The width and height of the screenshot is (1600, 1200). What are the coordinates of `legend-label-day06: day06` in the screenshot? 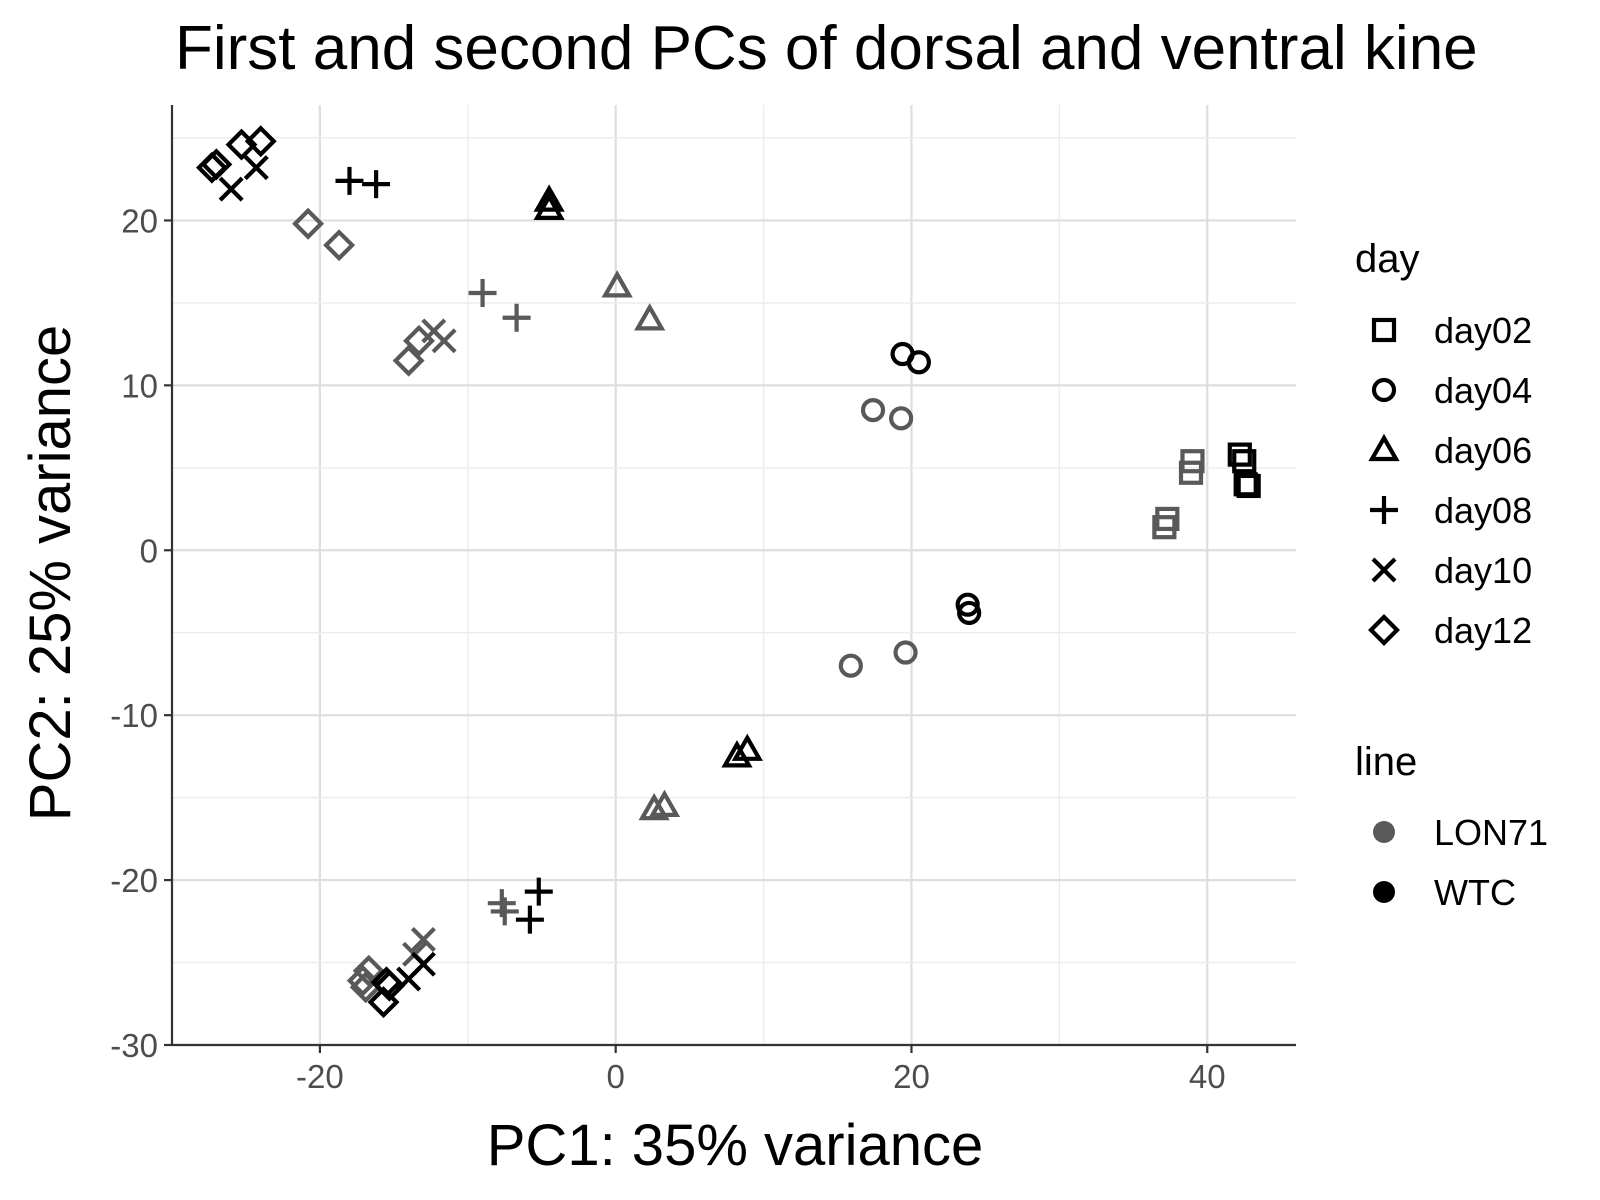 It's located at (1483, 450).